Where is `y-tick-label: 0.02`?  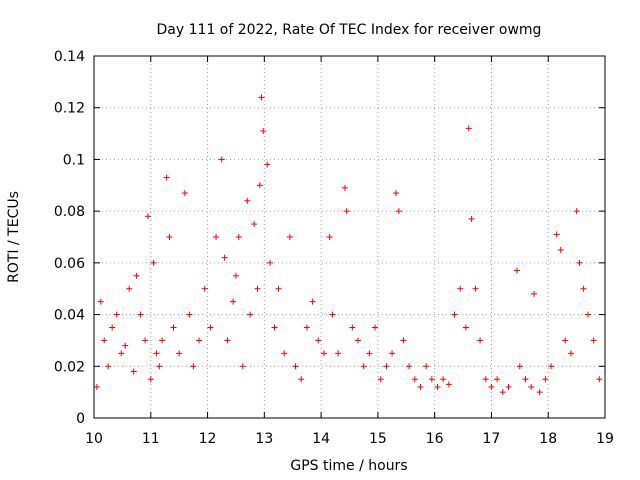 y-tick-label: 0.02 is located at coordinates (69, 367).